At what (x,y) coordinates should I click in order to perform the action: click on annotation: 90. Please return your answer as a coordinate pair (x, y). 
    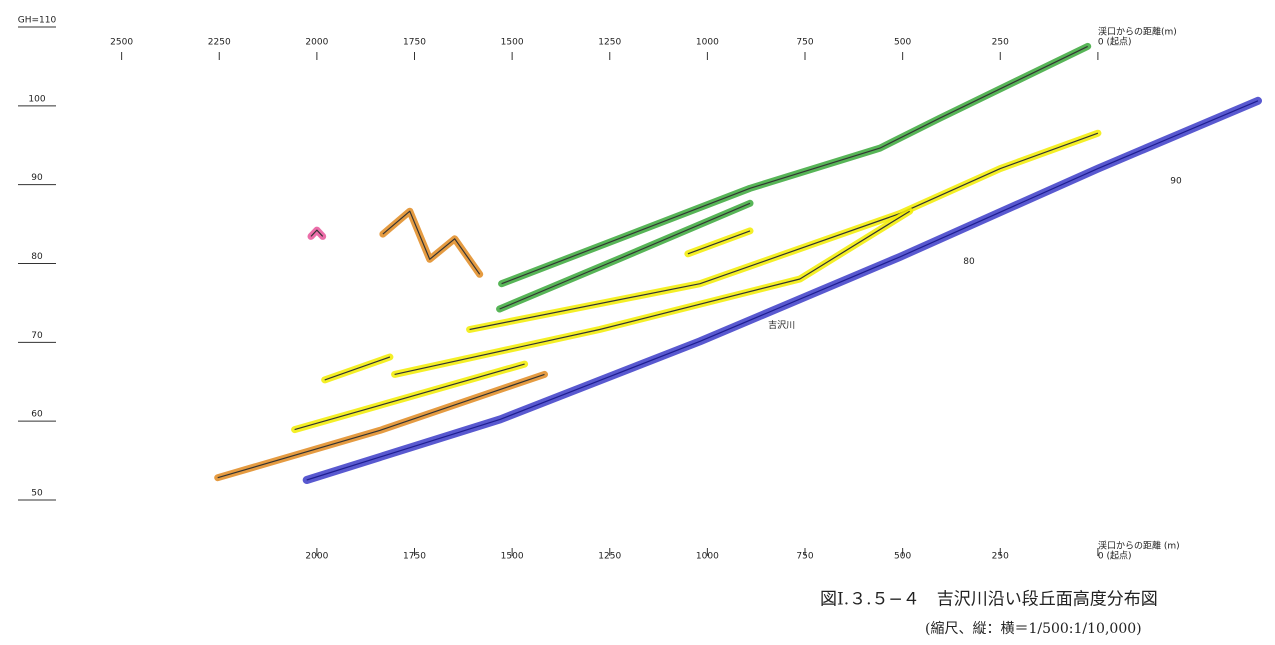
    Looking at the image, I should click on (1176, 182).